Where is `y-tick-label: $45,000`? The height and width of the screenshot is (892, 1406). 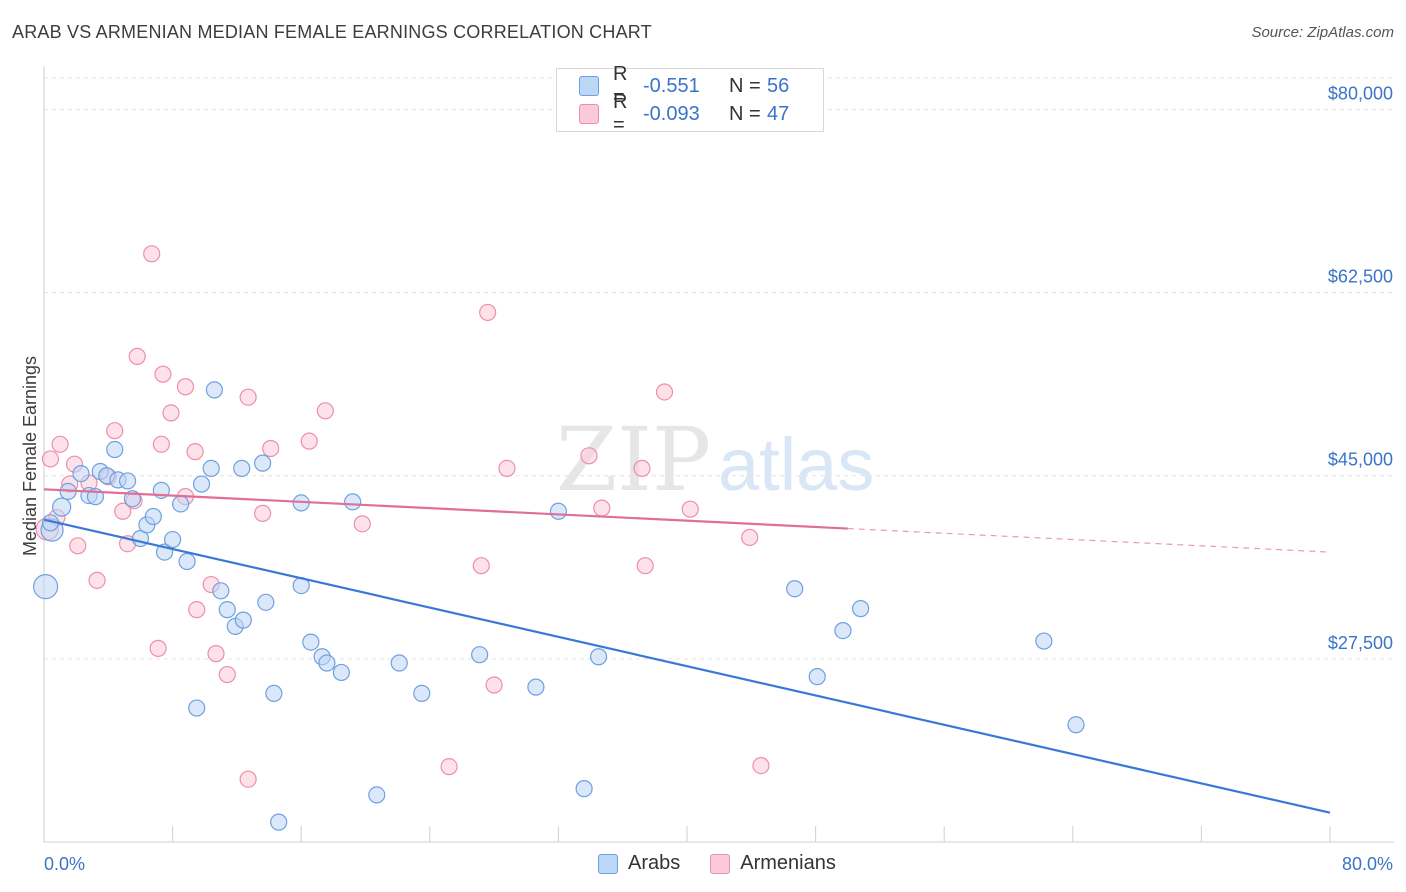 y-tick-label: $45,000 is located at coordinates (1360, 460).